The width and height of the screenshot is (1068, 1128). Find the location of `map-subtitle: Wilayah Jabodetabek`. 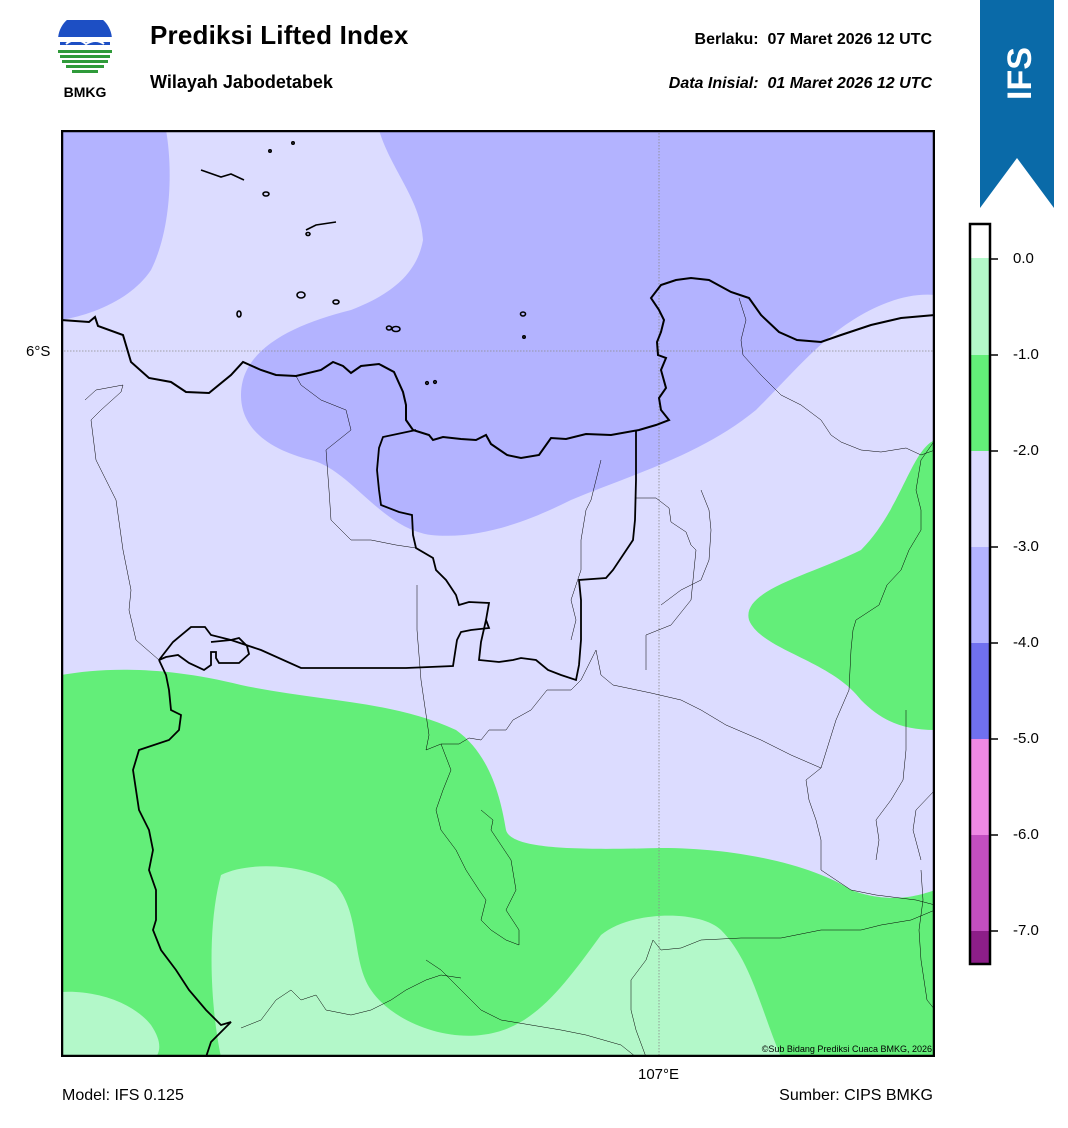

map-subtitle: Wilayah Jabodetabek is located at coordinates (241, 82).